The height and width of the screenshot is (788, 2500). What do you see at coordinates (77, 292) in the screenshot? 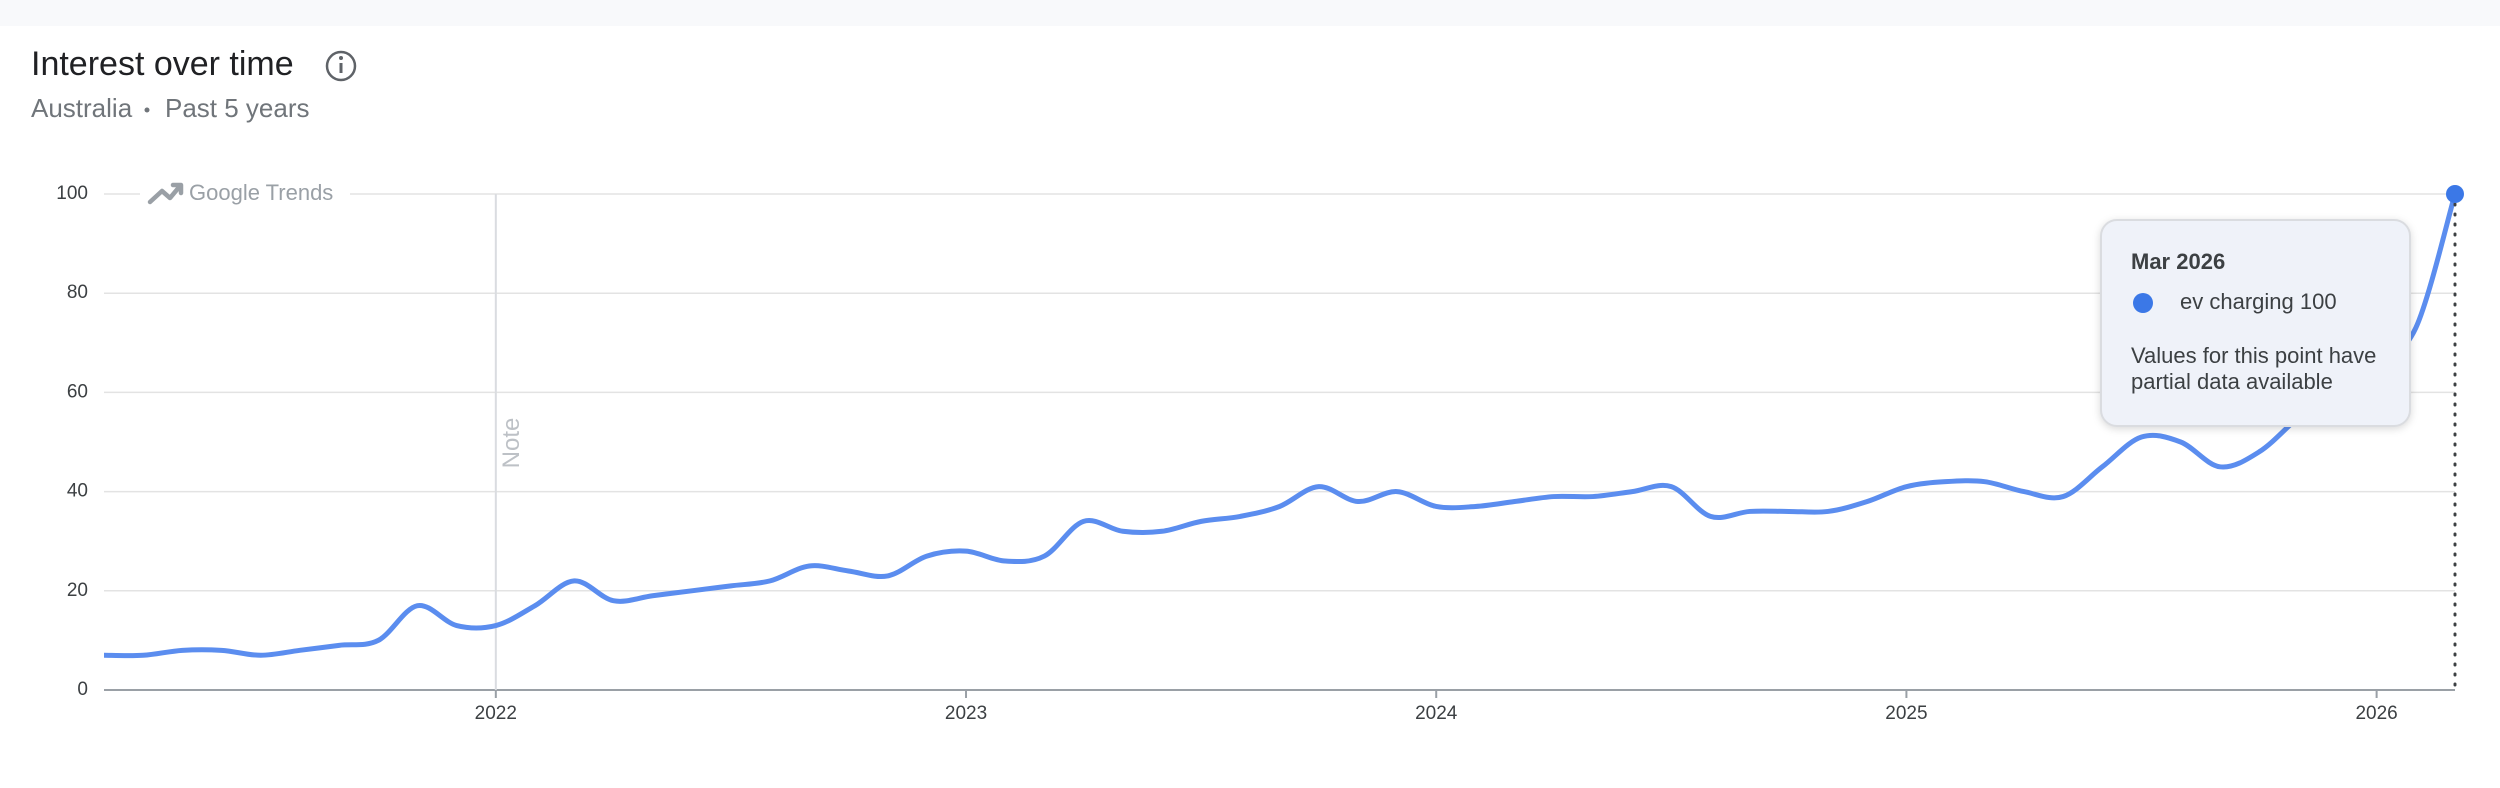
I see `y-tick-label: 80` at bounding box center [77, 292].